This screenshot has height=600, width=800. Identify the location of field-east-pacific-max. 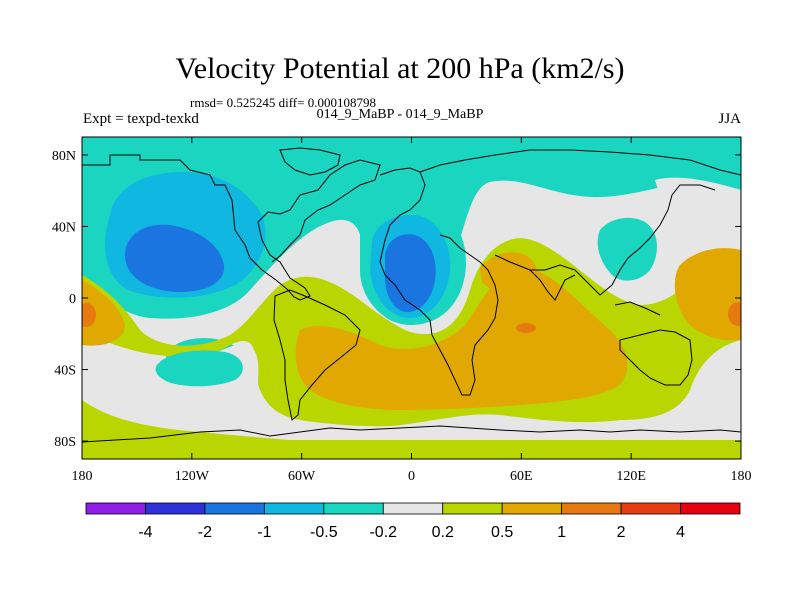
(89, 315).